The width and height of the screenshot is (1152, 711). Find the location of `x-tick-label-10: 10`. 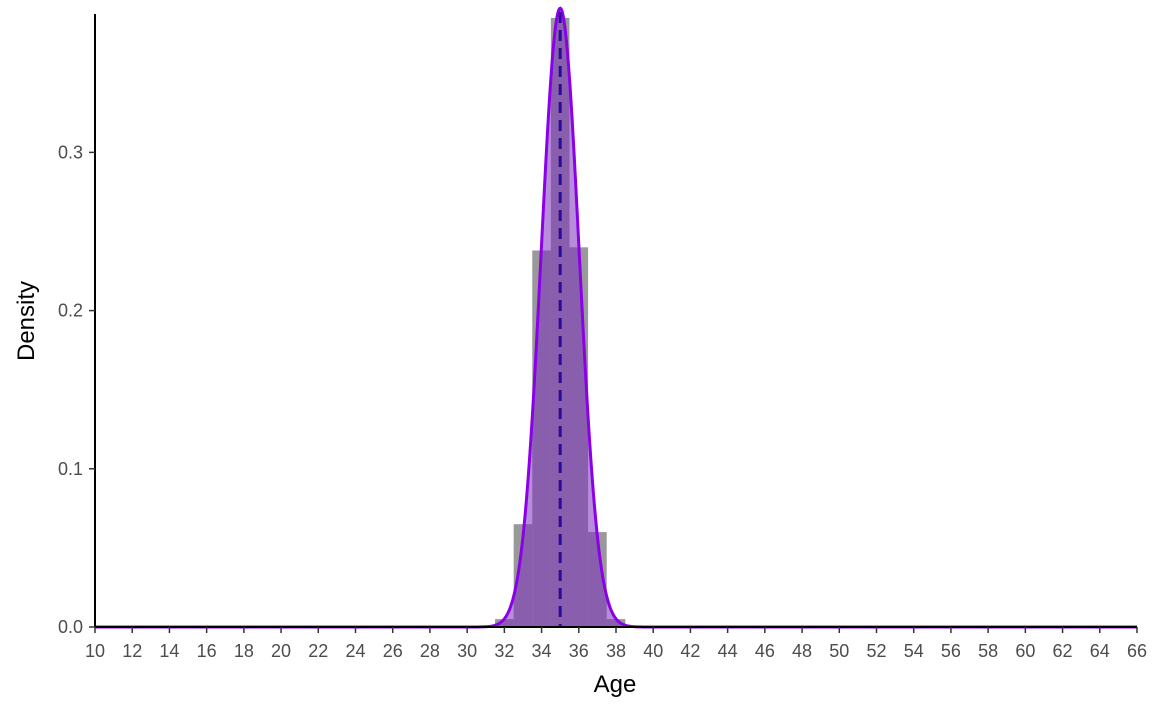

x-tick-label-10: 10 is located at coordinates (95, 651).